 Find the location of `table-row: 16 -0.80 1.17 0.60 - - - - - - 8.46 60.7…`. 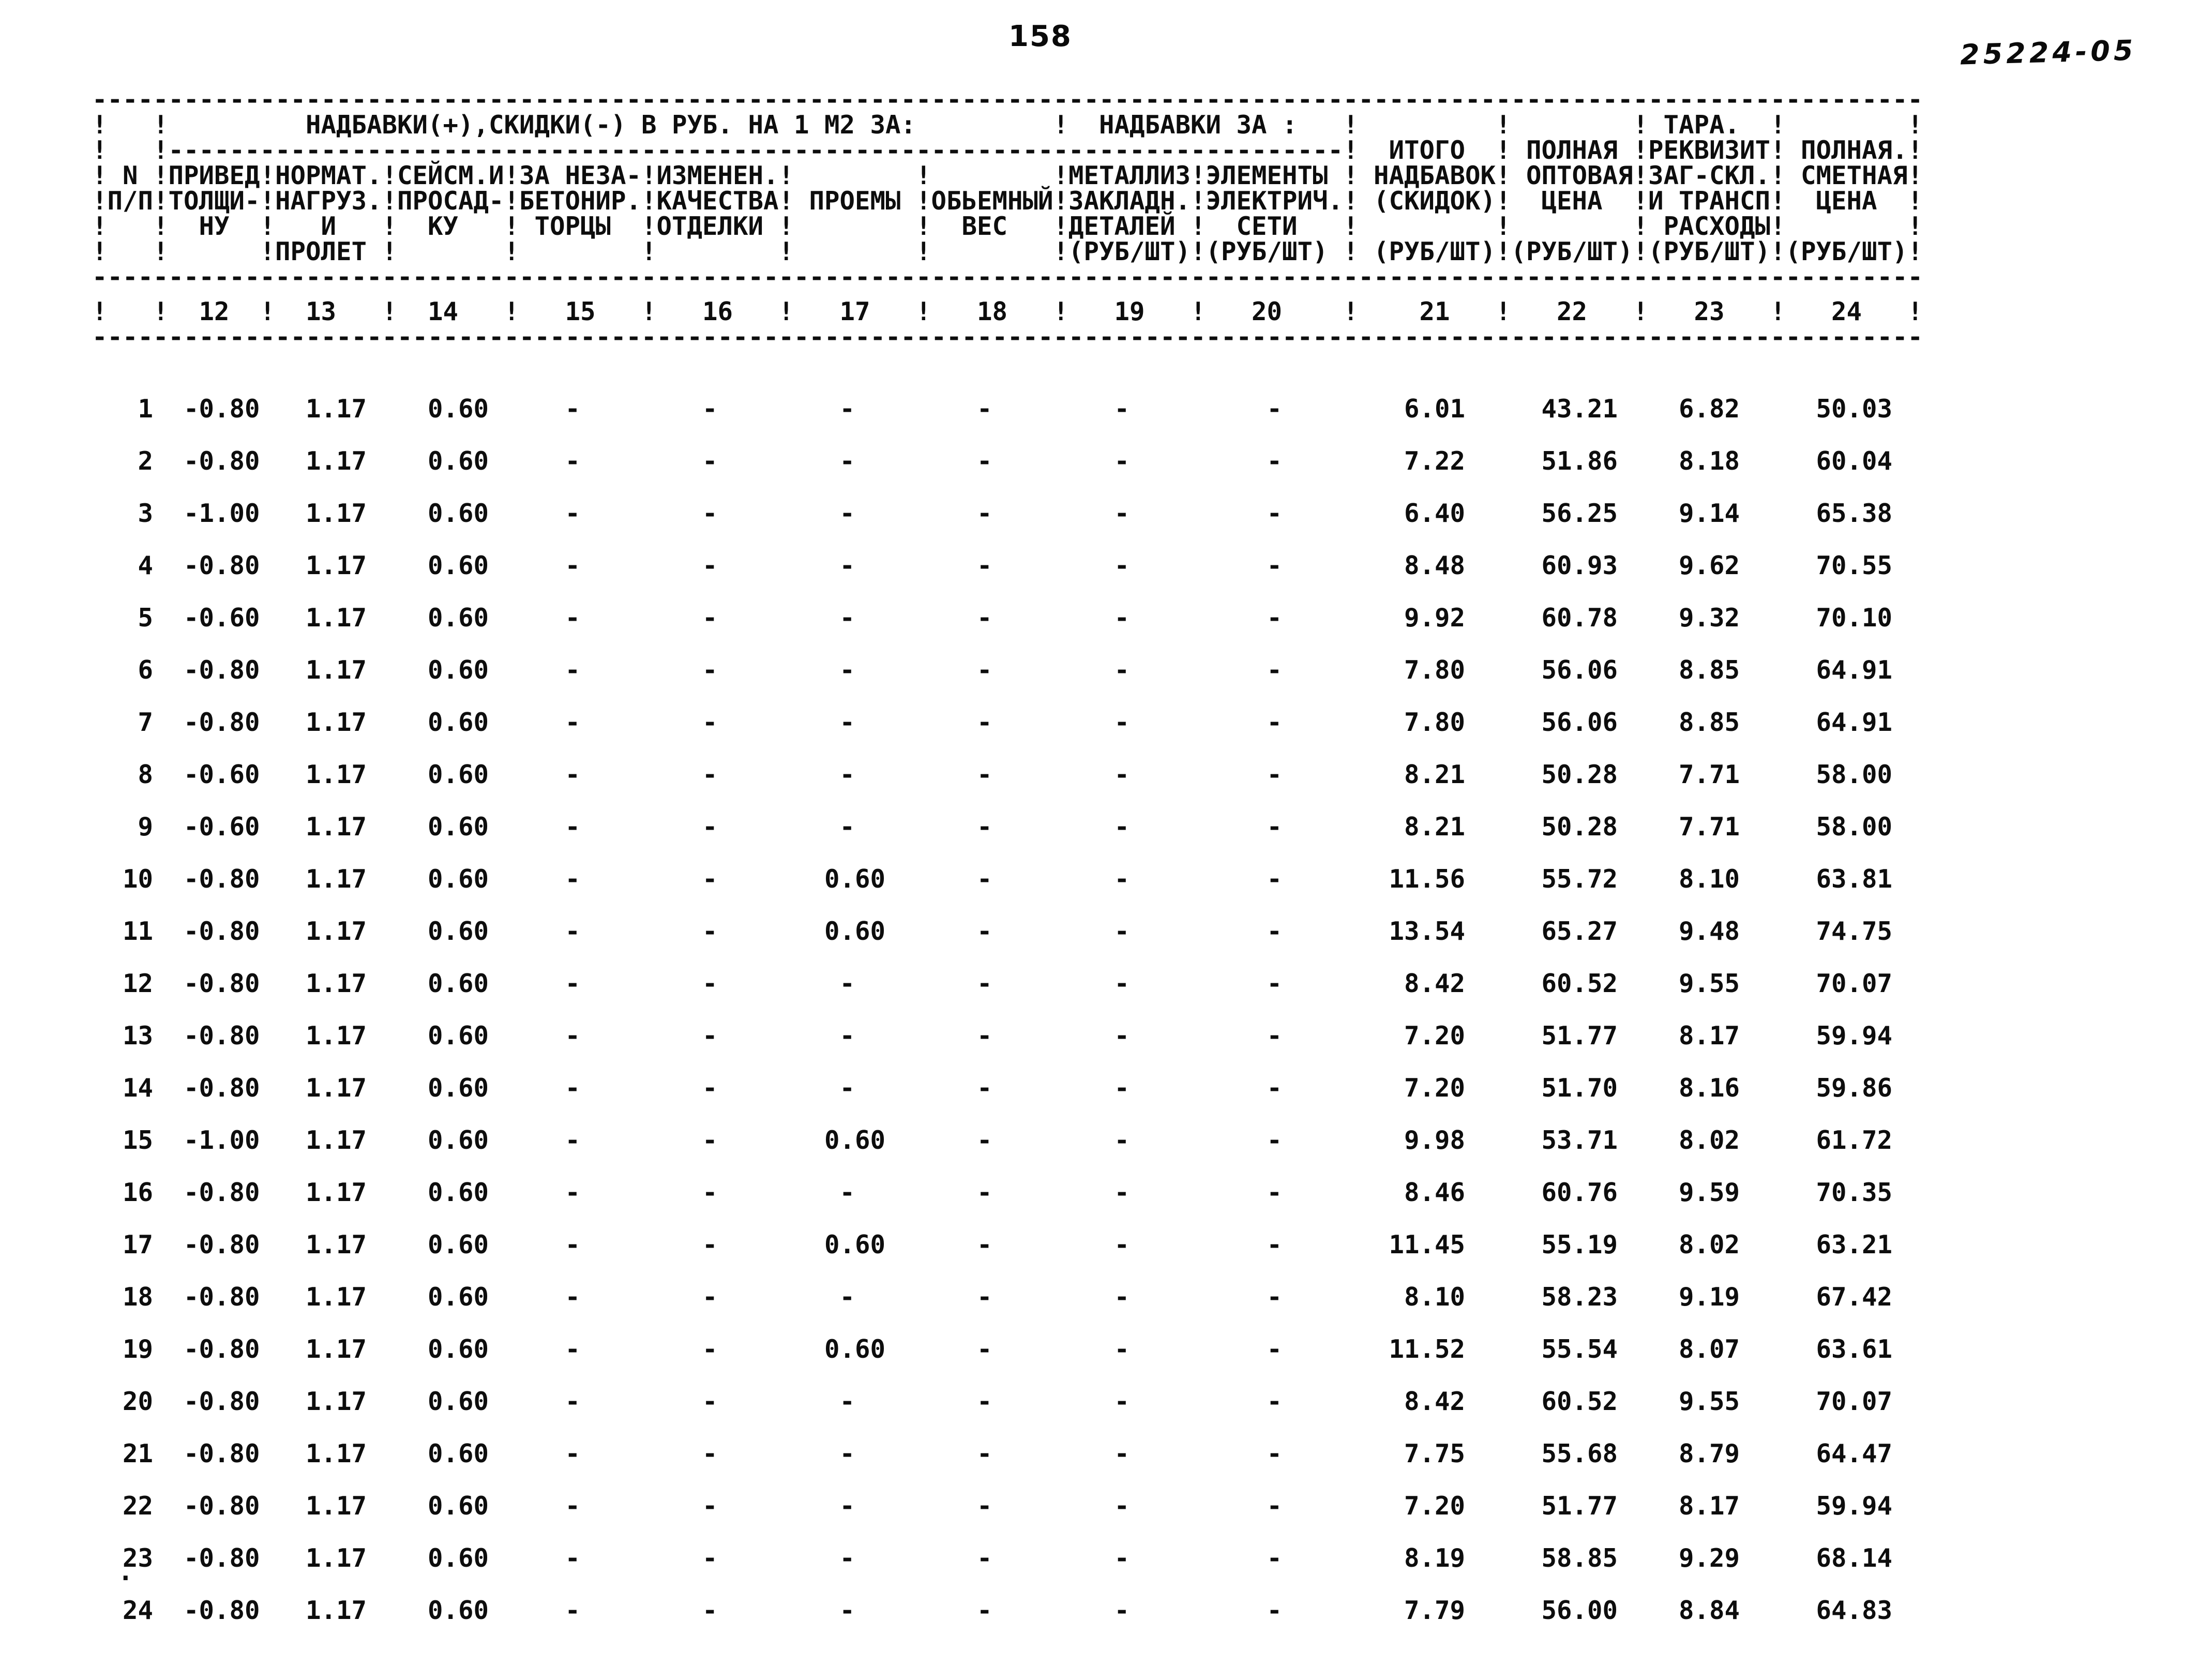

table-row: 16 -0.80 1.17 0.60 - - - - - - 8.46 60.7… is located at coordinates (1007, 1192).